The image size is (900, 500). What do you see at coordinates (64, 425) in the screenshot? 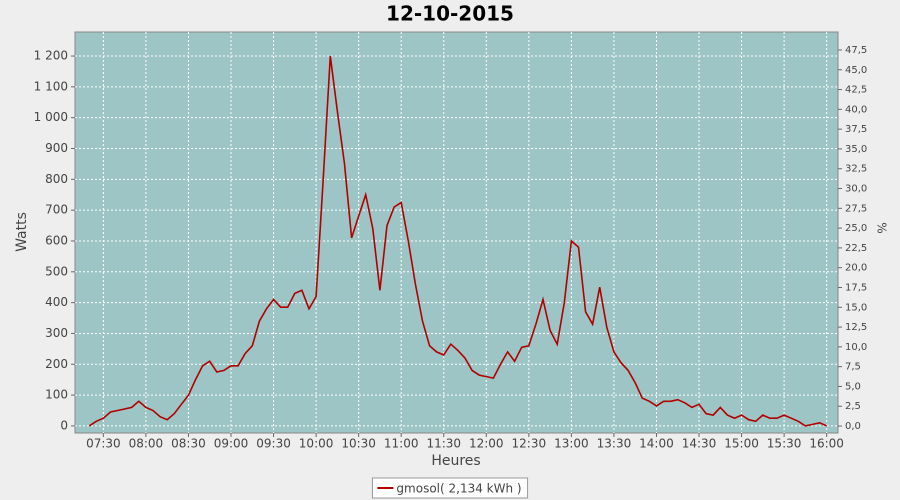
I see `y-tick-label: 0` at bounding box center [64, 425].